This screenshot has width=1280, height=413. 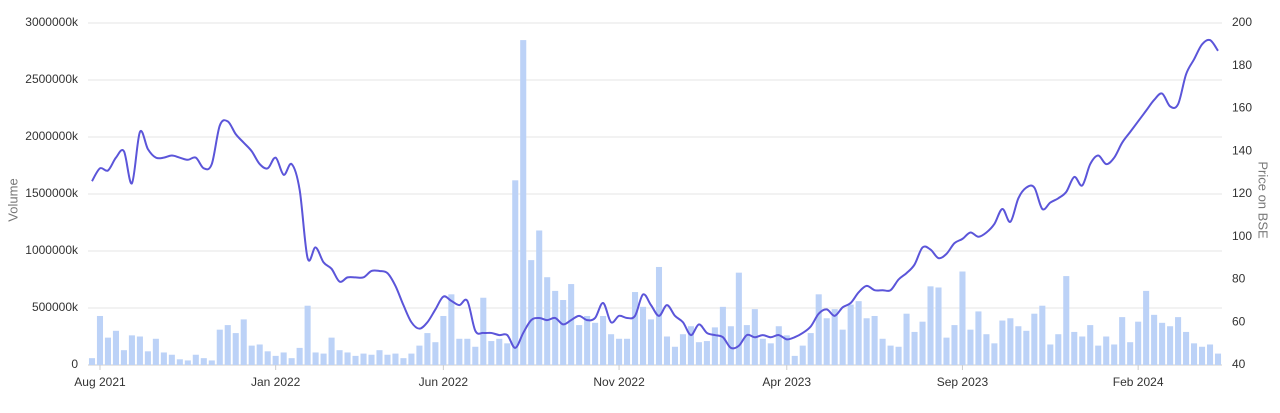 What do you see at coordinates (444, 382) in the screenshot?
I see `x-tick-label: Jun 2022` at bounding box center [444, 382].